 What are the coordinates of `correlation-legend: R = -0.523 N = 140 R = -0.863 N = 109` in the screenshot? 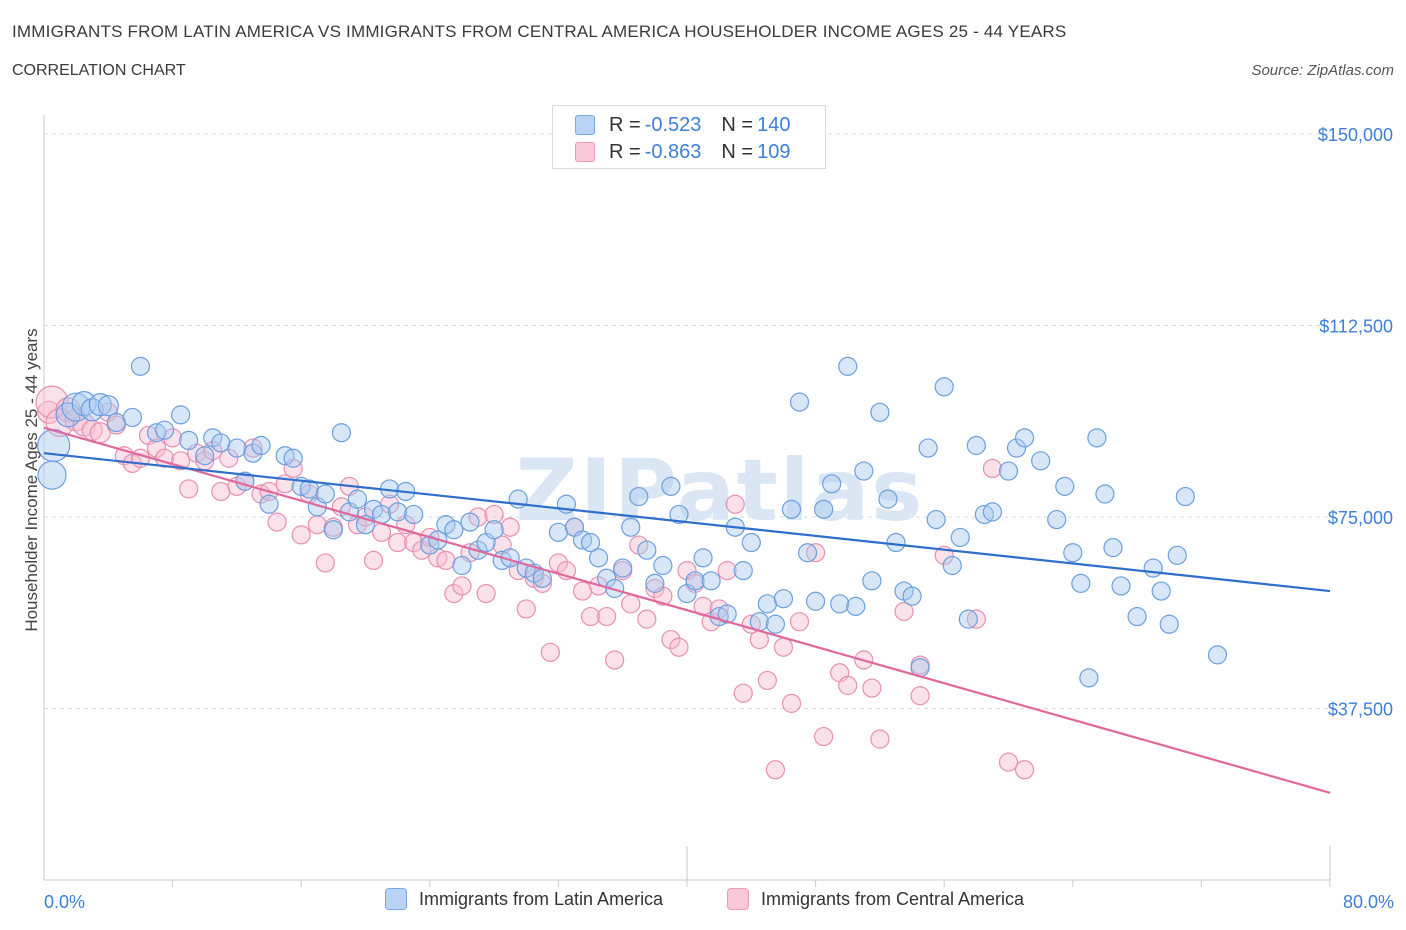 It's located at (689, 137).